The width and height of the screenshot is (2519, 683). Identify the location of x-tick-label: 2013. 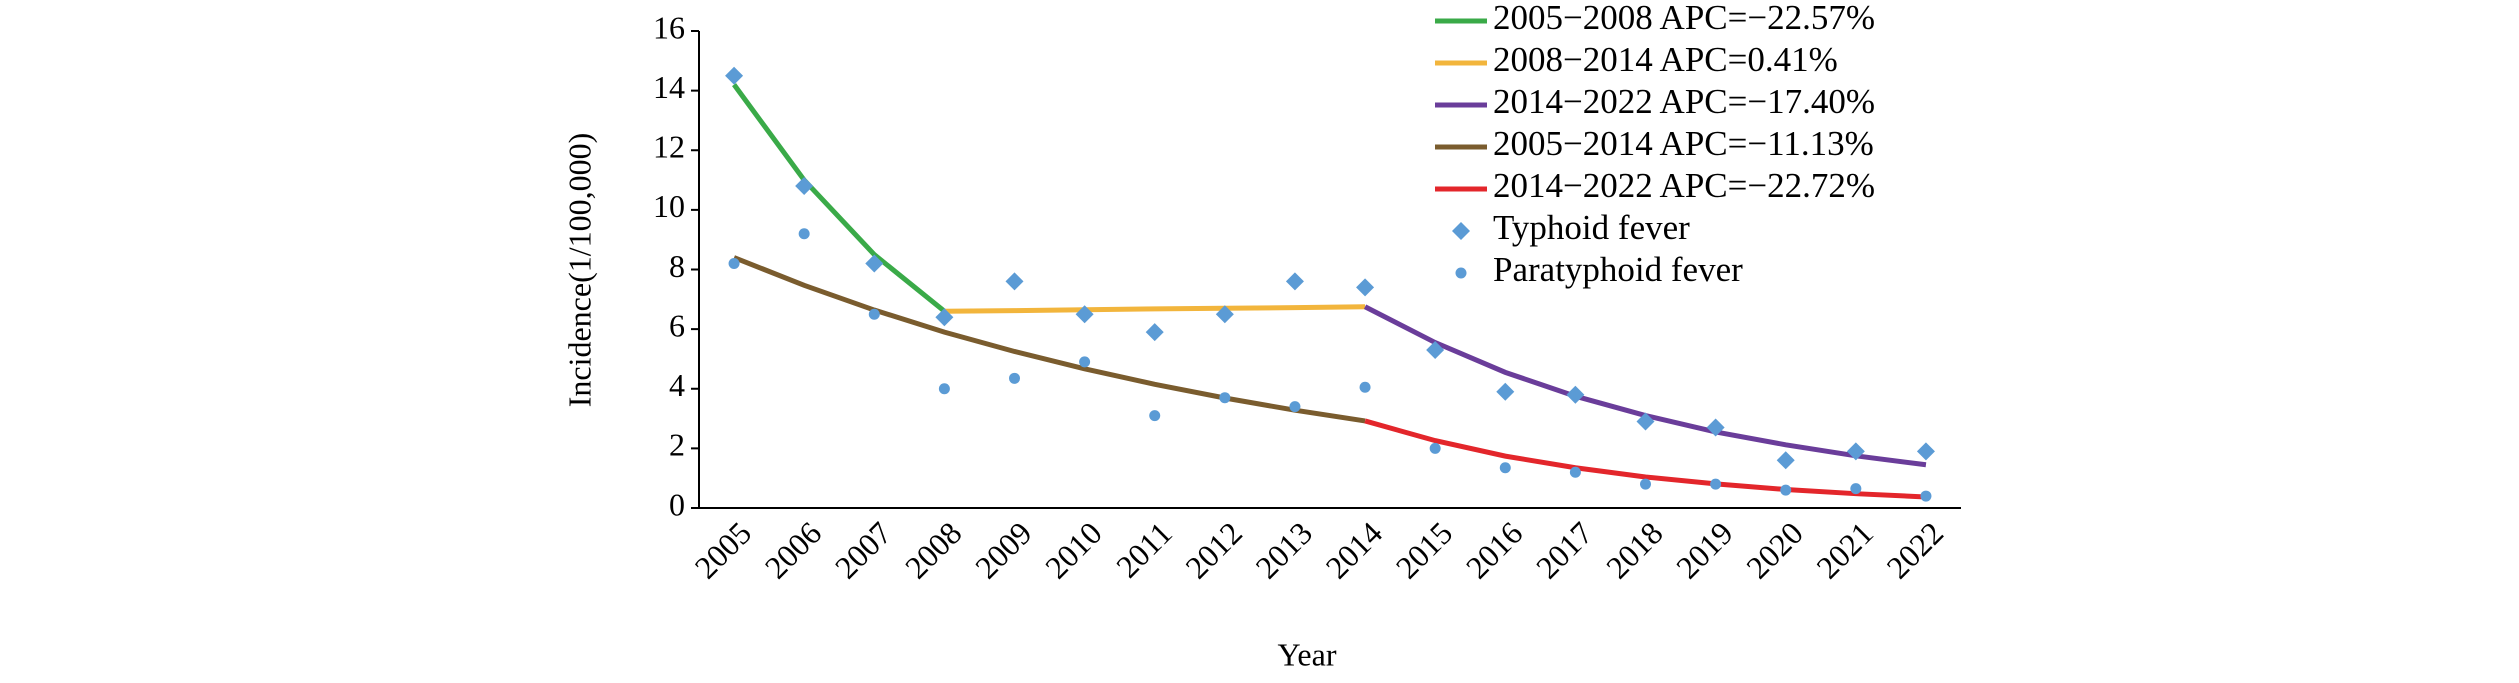
(1283, 550).